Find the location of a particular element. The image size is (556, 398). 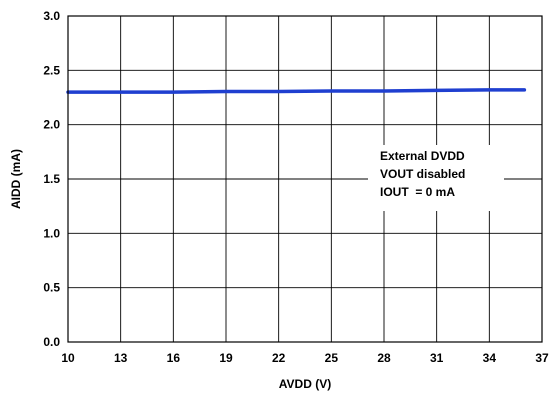

x-tick-label: 31 is located at coordinates (437, 358).